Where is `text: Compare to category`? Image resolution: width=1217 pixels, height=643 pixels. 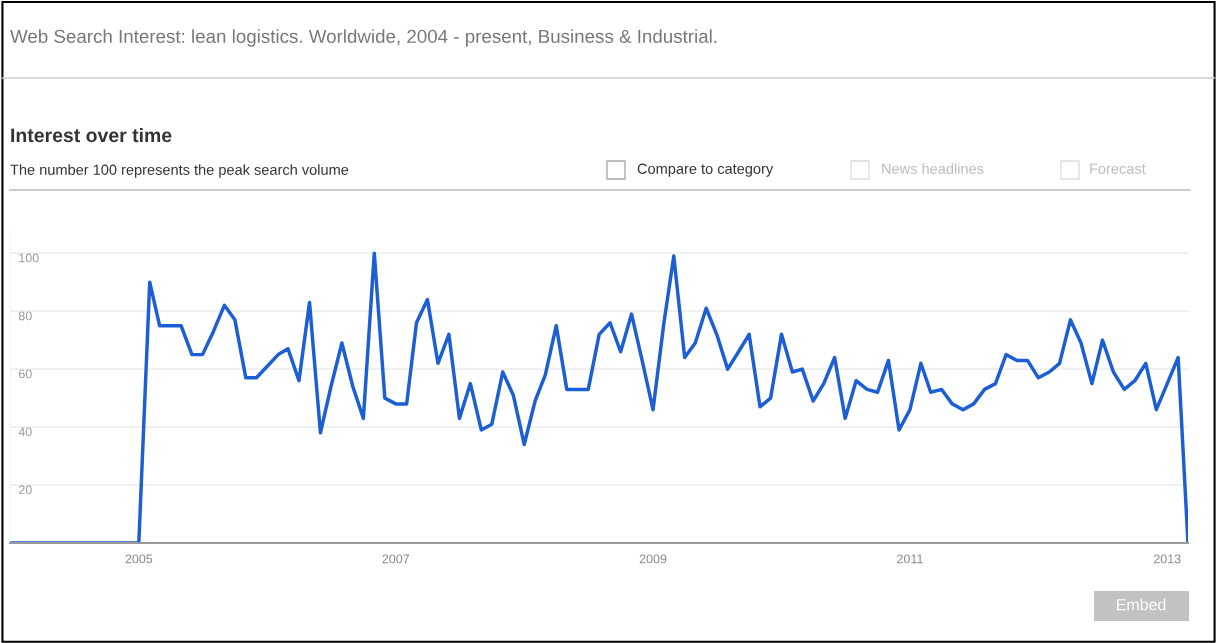
text: Compare to category is located at coordinates (705, 170).